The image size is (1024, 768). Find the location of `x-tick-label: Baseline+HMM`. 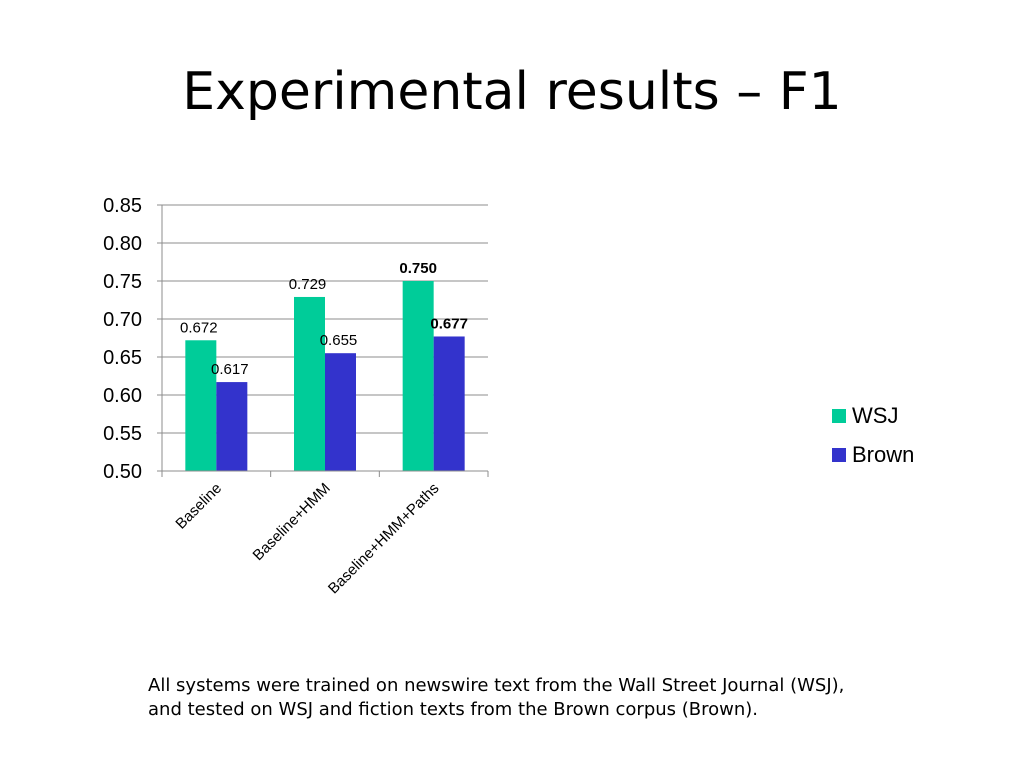

x-tick-label: Baseline+HMM is located at coordinates (292, 522).